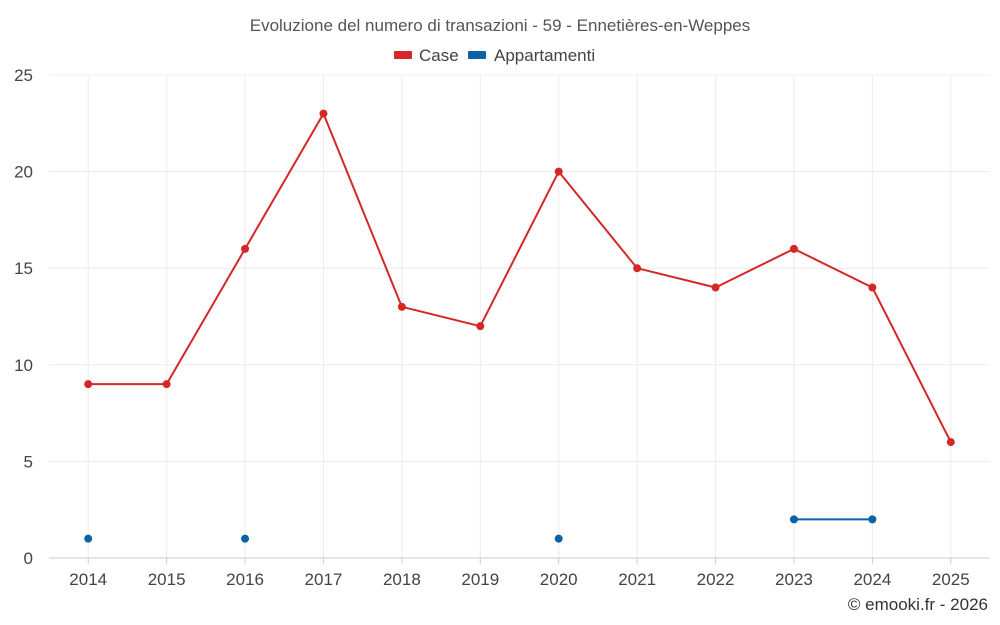 The width and height of the screenshot is (1000, 625). What do you see at coordinates (439, 55) in the screenshot?
I see `legend-label-case: Case` at bounding box center [439, 55].